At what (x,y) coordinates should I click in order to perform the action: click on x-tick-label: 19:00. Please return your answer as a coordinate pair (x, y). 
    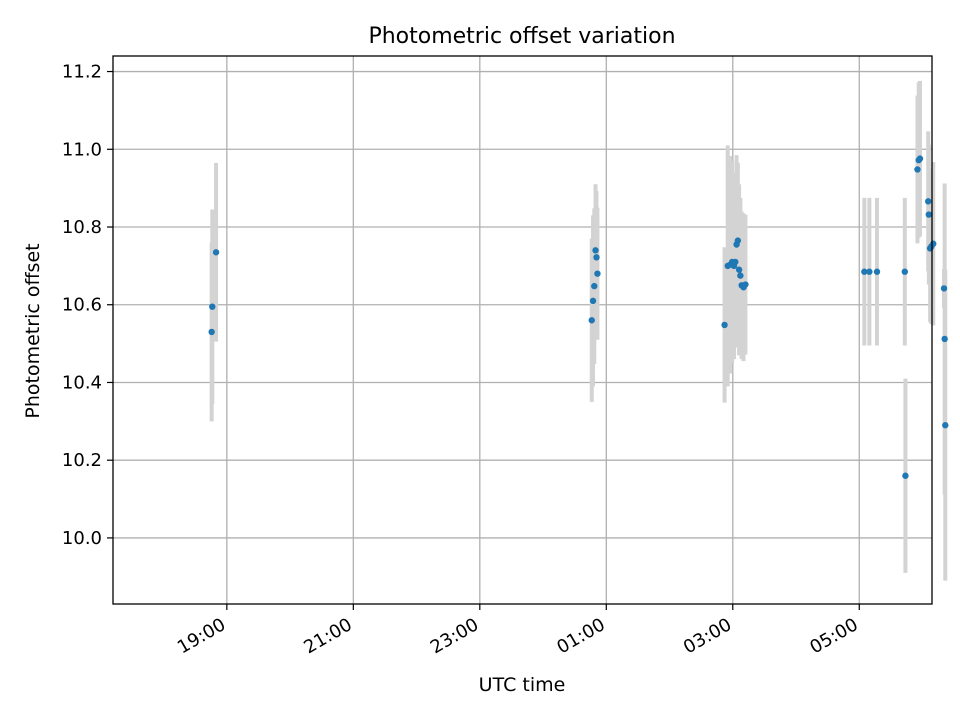
    Looking at the image, I should click on (201, 636).